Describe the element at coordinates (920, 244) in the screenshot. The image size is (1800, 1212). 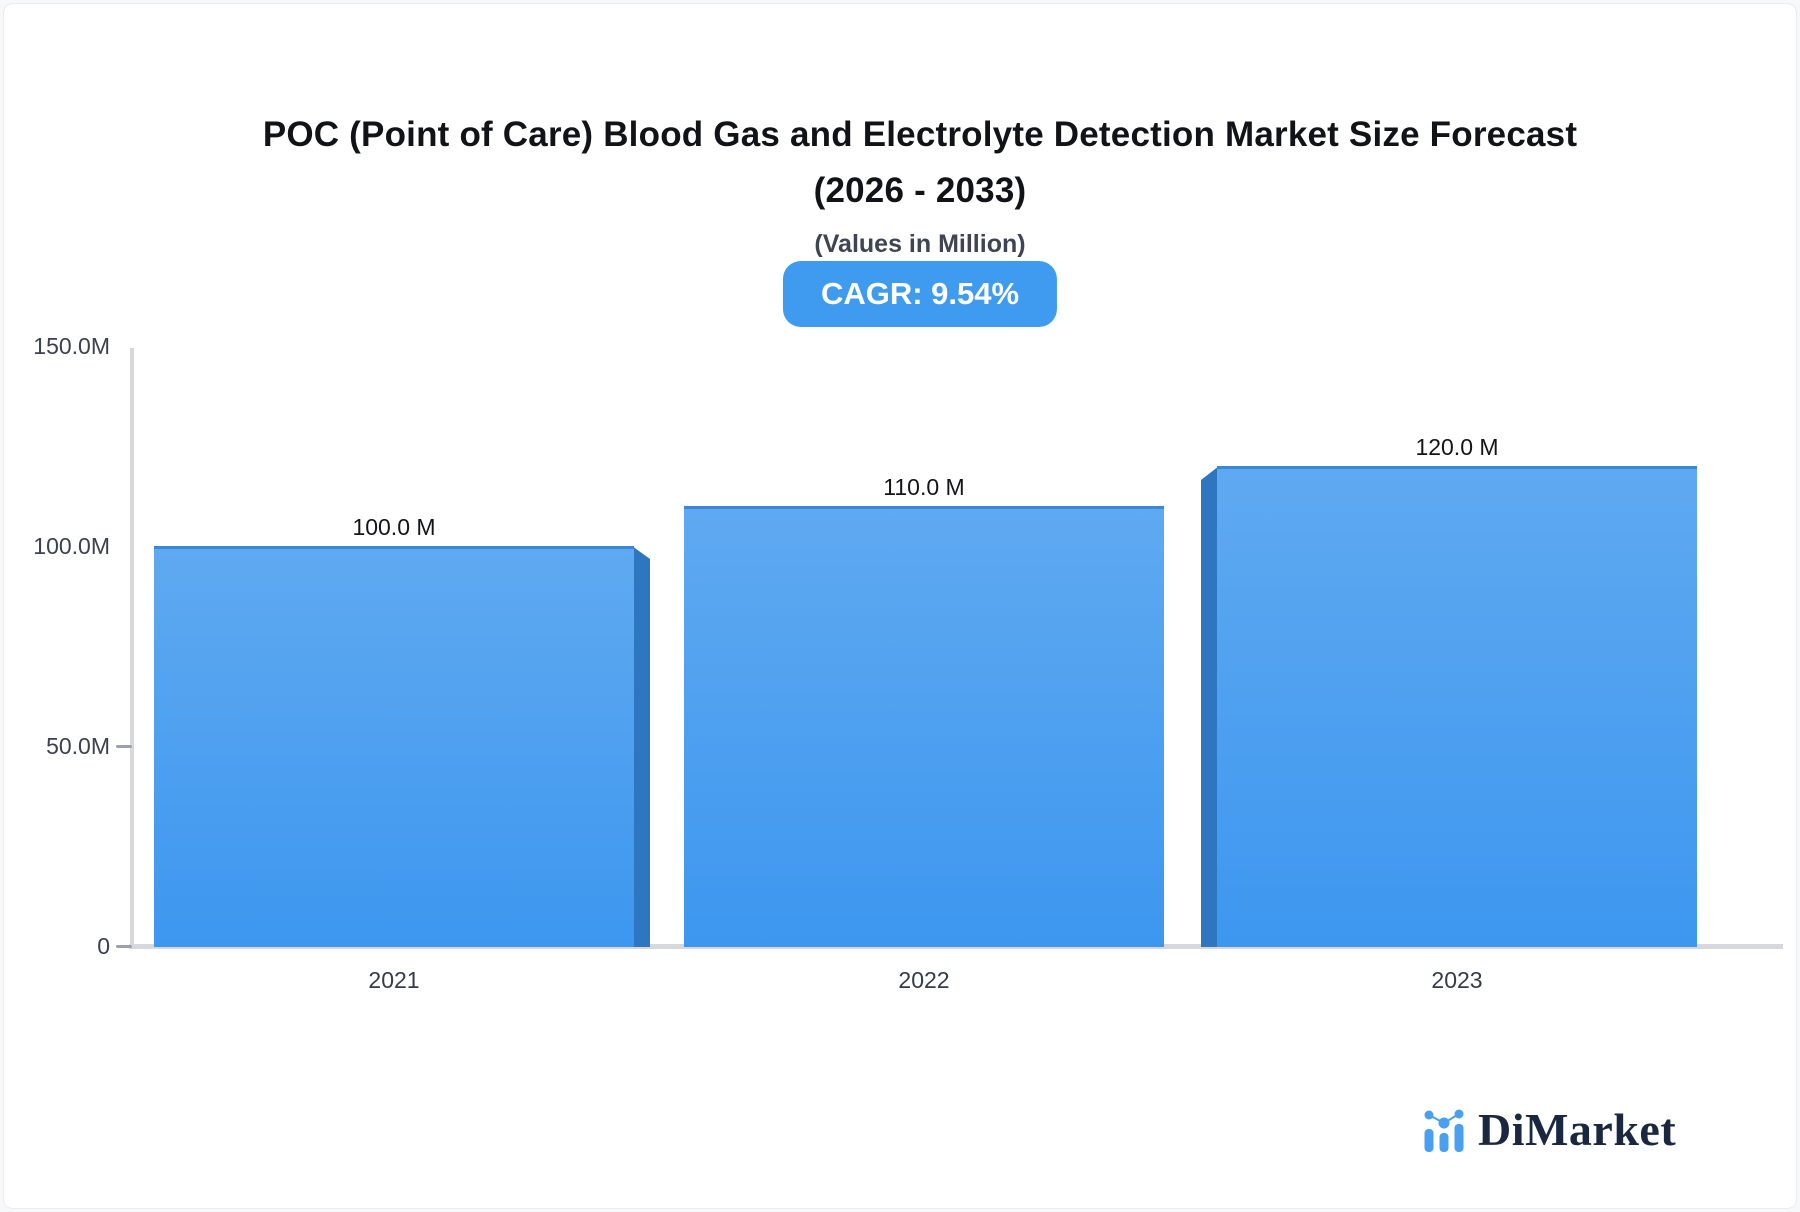
I see `chart-subtitle: (Values in Million)` at that location.